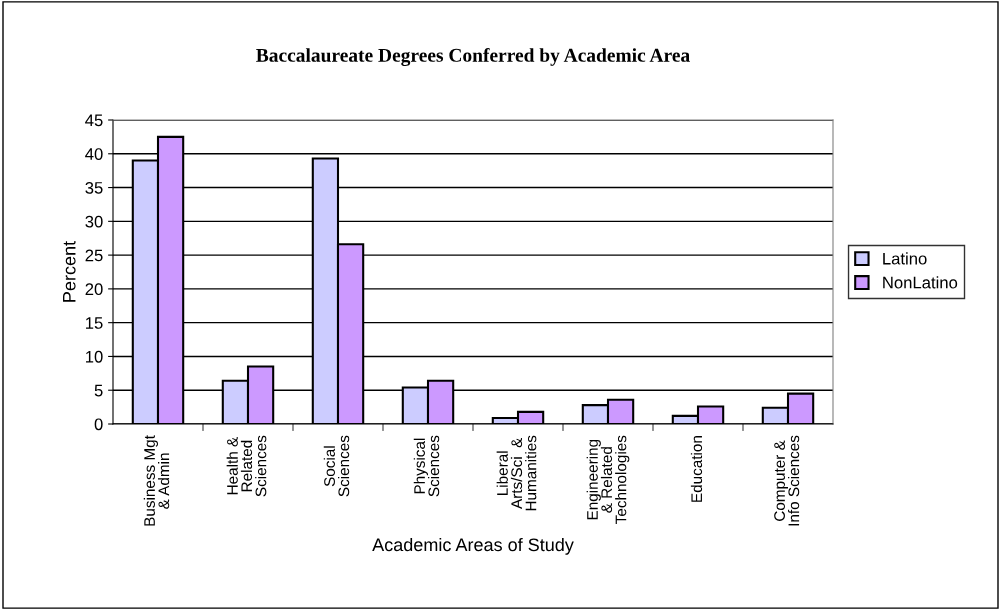  I want to click on x-tick-label: Physical Sciences, so click(426, 466).